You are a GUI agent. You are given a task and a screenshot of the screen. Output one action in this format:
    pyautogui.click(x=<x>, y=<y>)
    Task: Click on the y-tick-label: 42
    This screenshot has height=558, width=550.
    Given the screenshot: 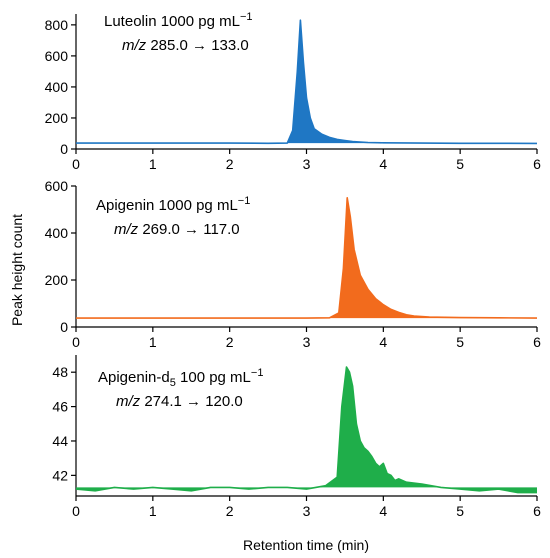 What is the action you would take?
    pyautogui.click(x=60, y=475)
    